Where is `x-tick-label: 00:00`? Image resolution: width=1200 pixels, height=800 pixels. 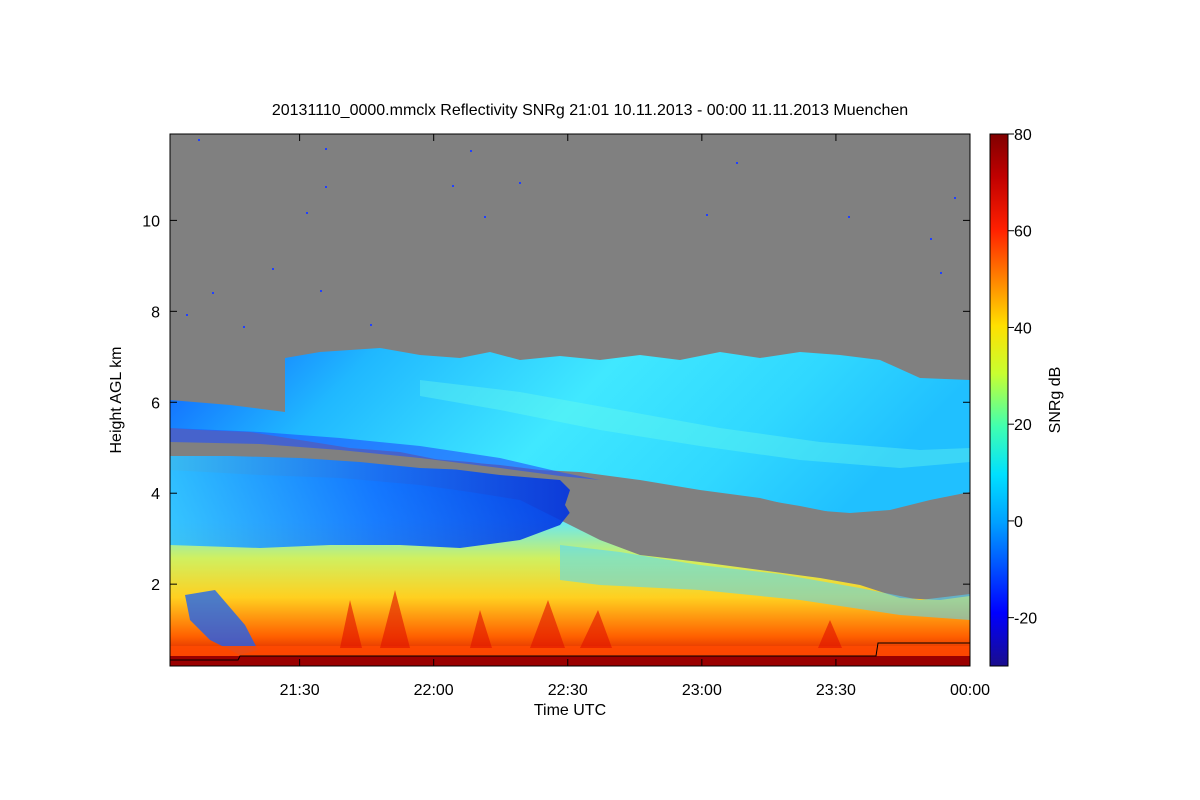
x-tick-label: 00:00 is located at coordinates (970, 690).